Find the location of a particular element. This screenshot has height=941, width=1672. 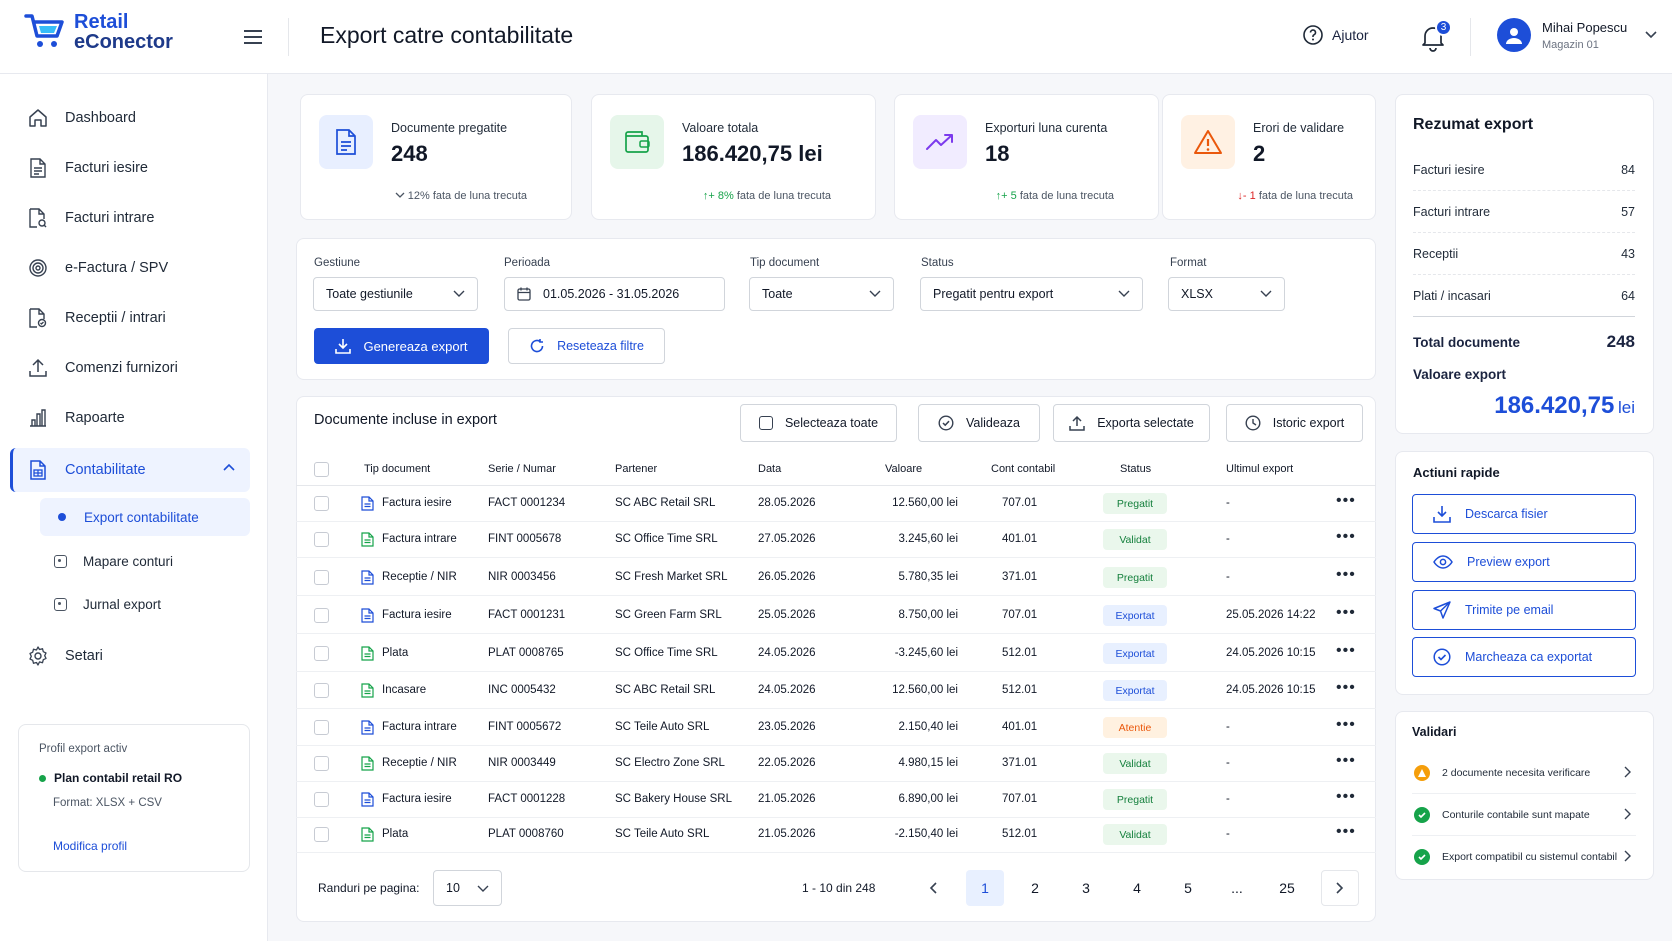

notifications-button: 3 is located at coordinates (1436, 35).